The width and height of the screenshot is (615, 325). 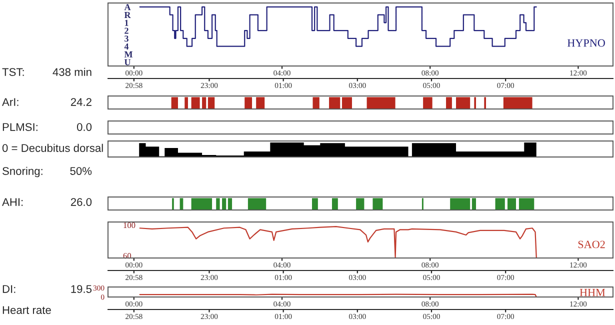 What do you see at coordinates (12, 202) in the screenshot?
I see `text: AHI:` at bounding box center [12, 202].